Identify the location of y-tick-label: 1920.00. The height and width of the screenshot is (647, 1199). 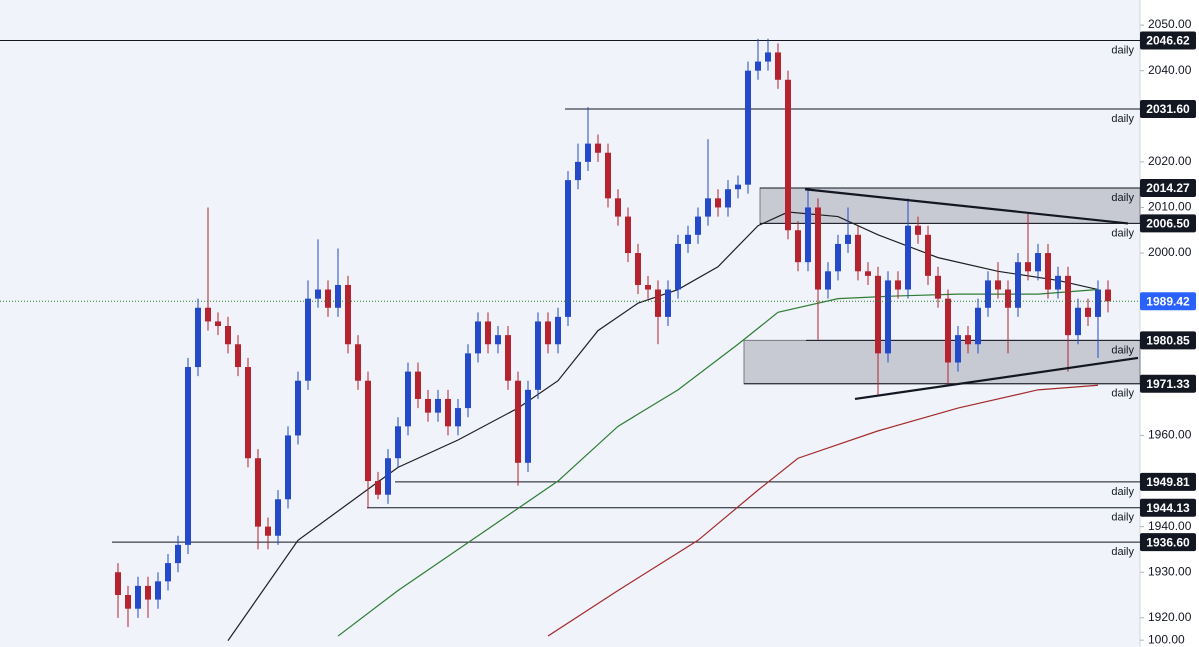
(1170, 617).